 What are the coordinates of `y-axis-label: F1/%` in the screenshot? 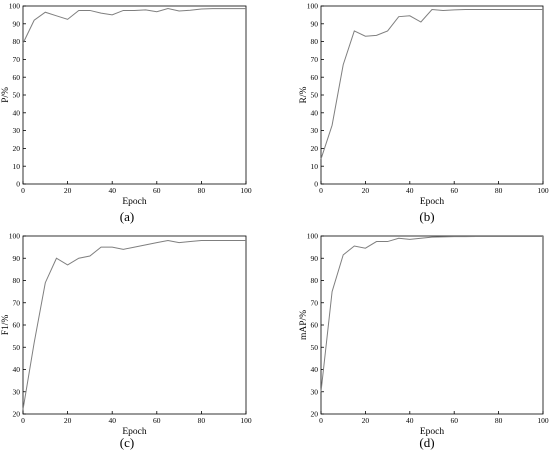 It's located at (6, 325).